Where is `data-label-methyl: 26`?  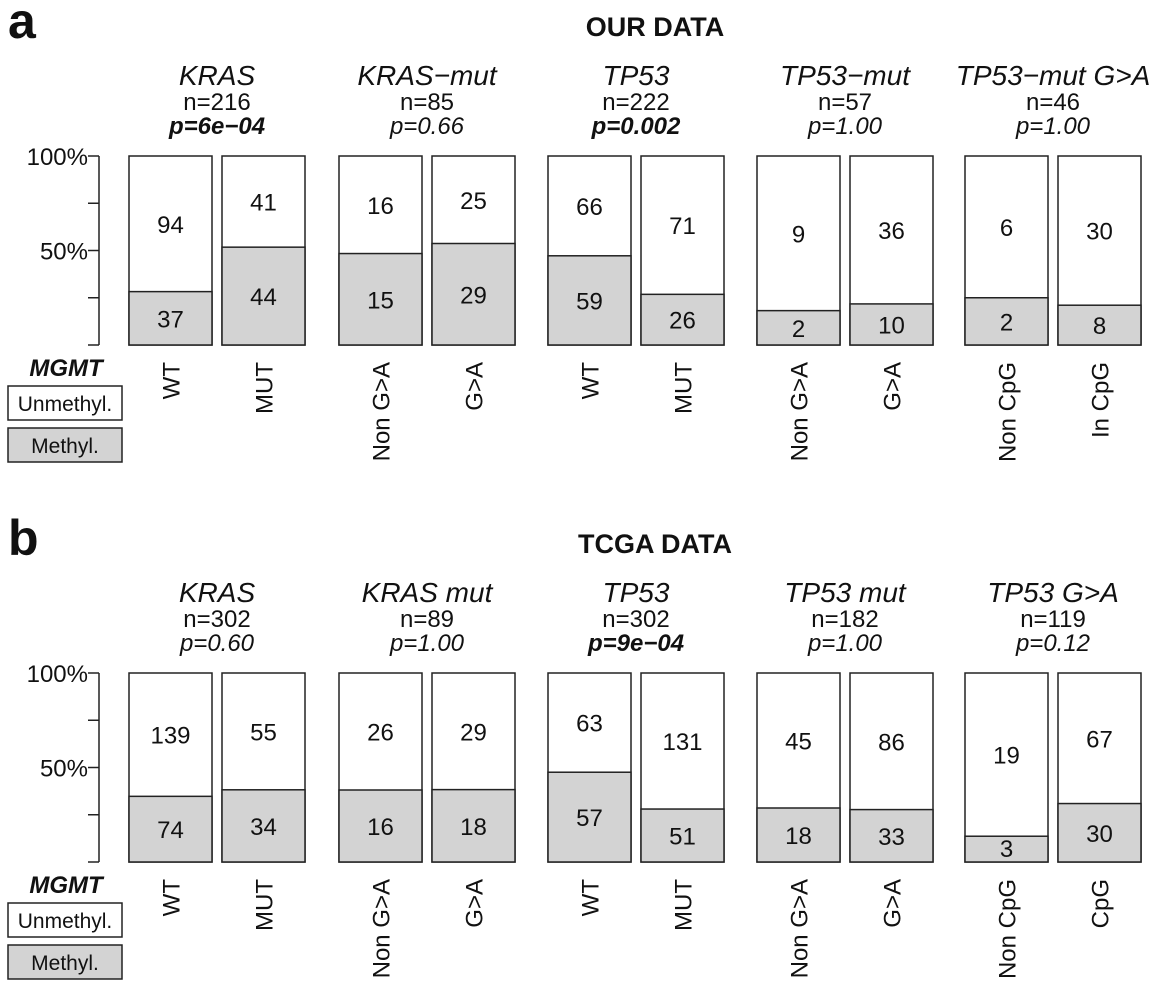
data-label-methyl: 26 is located at coordinates (682, 321).